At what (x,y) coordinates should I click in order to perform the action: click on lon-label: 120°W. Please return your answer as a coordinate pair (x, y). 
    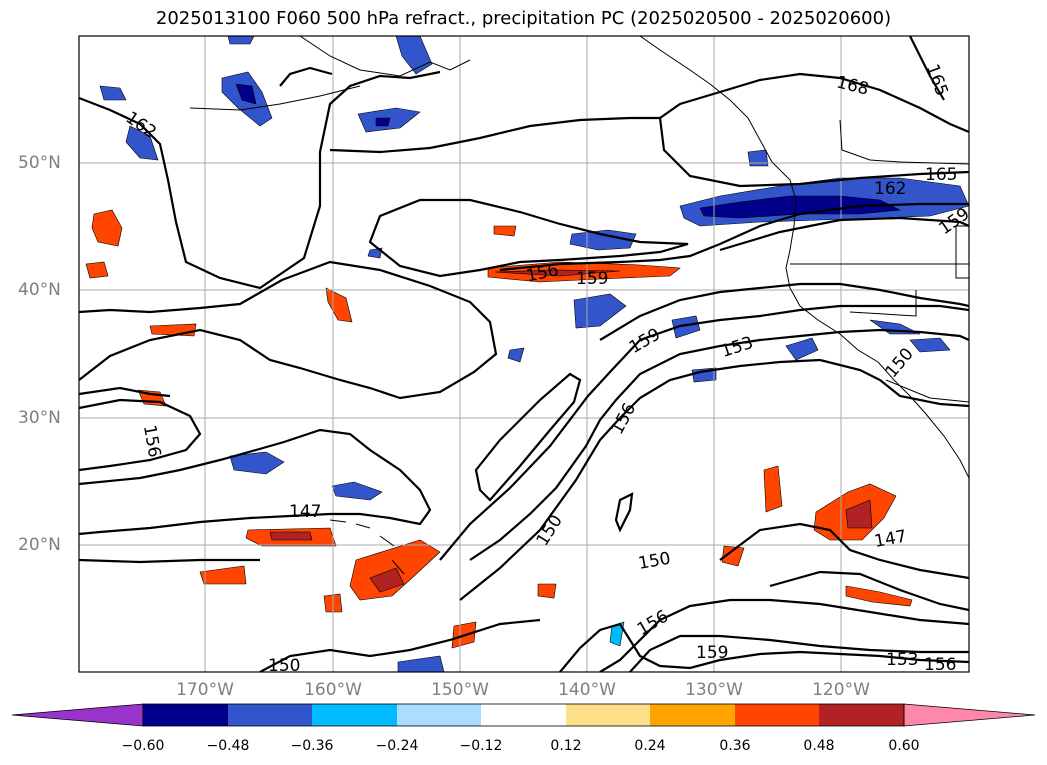
    Looking at the image, I should click on (841, 690).